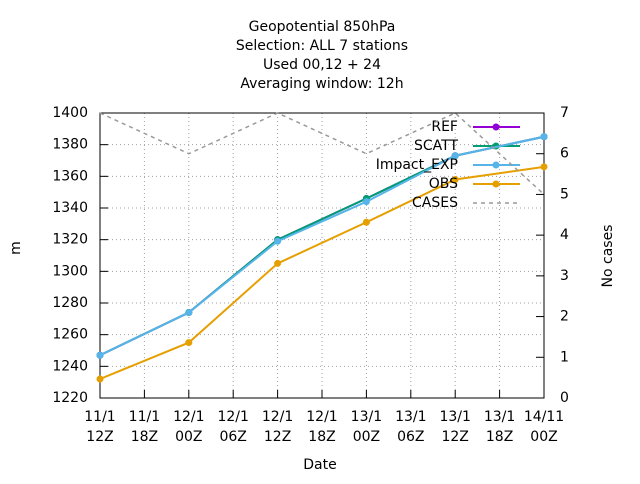  What do you see at coordinates (322, 153) in the screenshot?
I see `series-line` at bounding box center [322, 153].